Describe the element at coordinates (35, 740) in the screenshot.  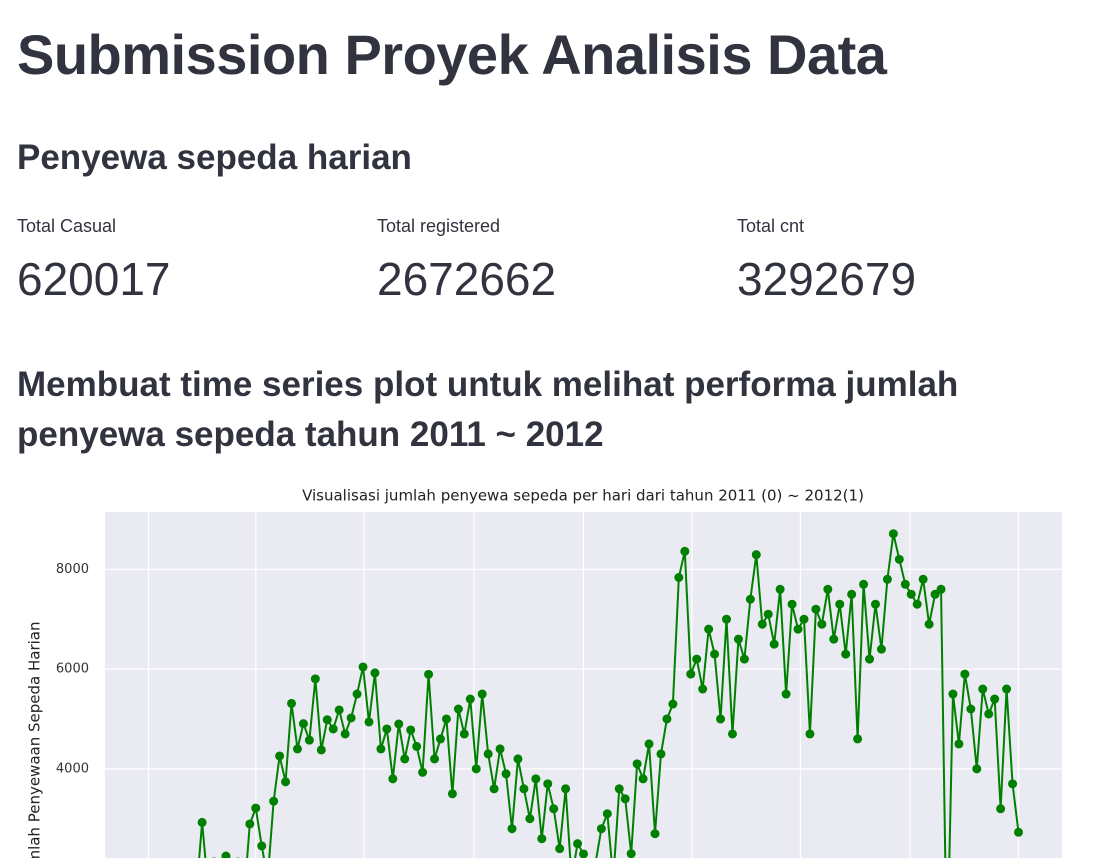
I see `y-axis-label: Jumlah Penyewaan Sepeda Harian` at that location.